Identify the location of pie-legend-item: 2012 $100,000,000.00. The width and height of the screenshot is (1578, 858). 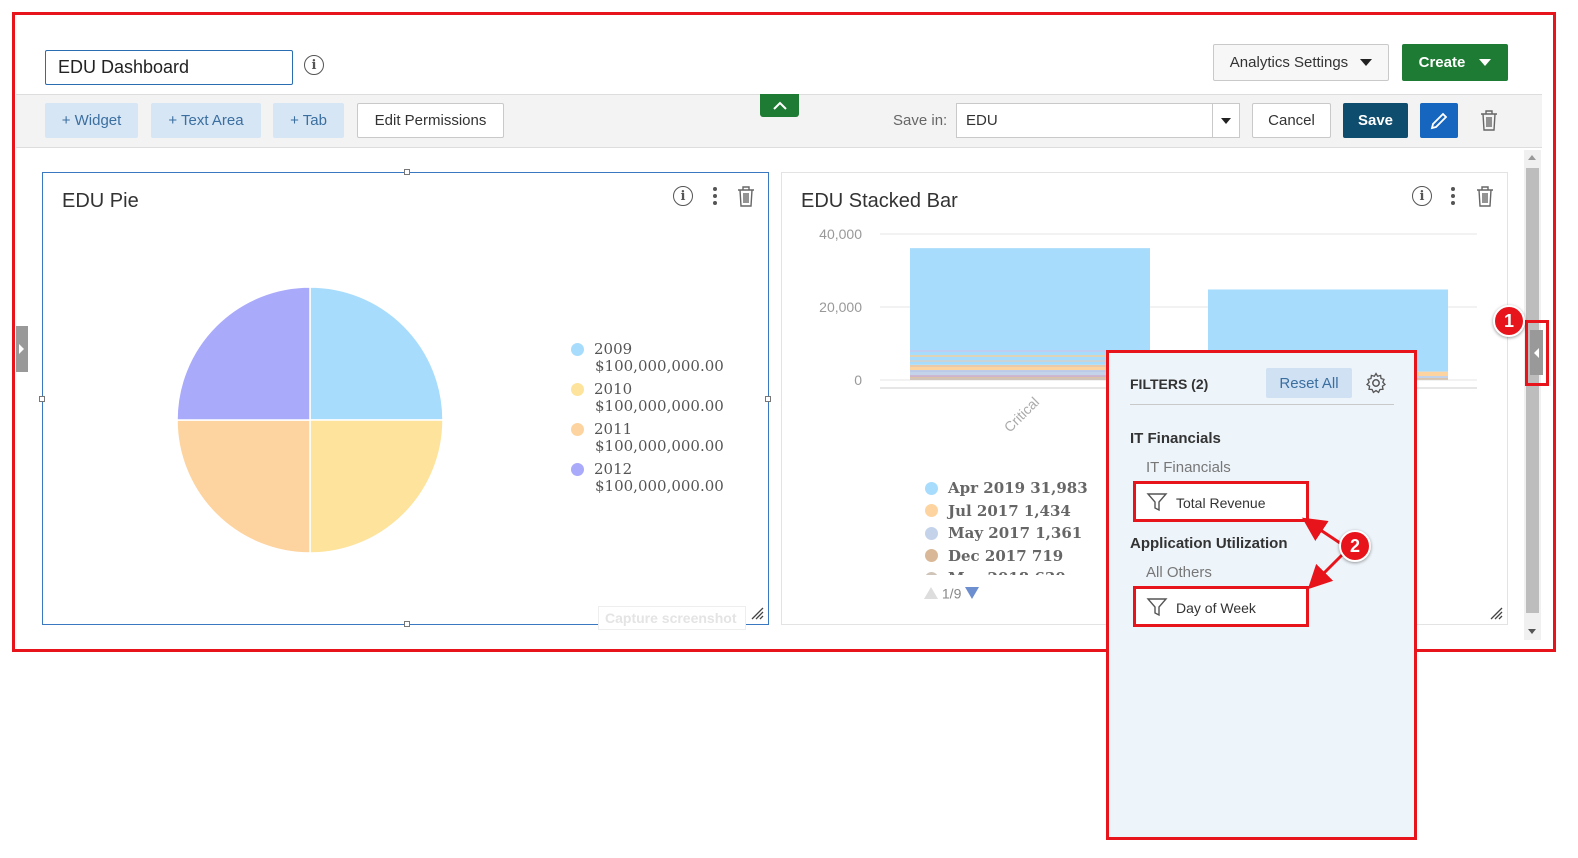
(647, 477).